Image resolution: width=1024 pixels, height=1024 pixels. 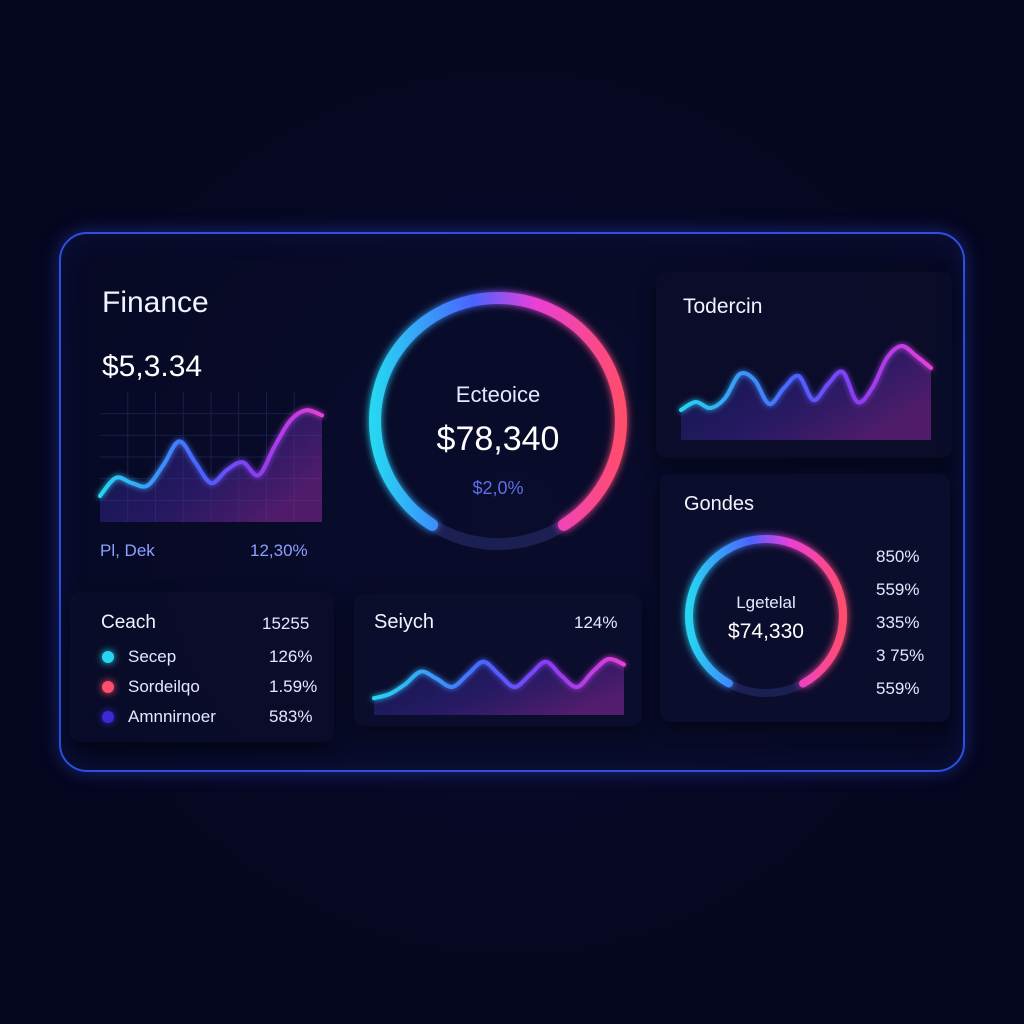 I want to click on ceach-title-value: 15255, so click(x=286, y=623).